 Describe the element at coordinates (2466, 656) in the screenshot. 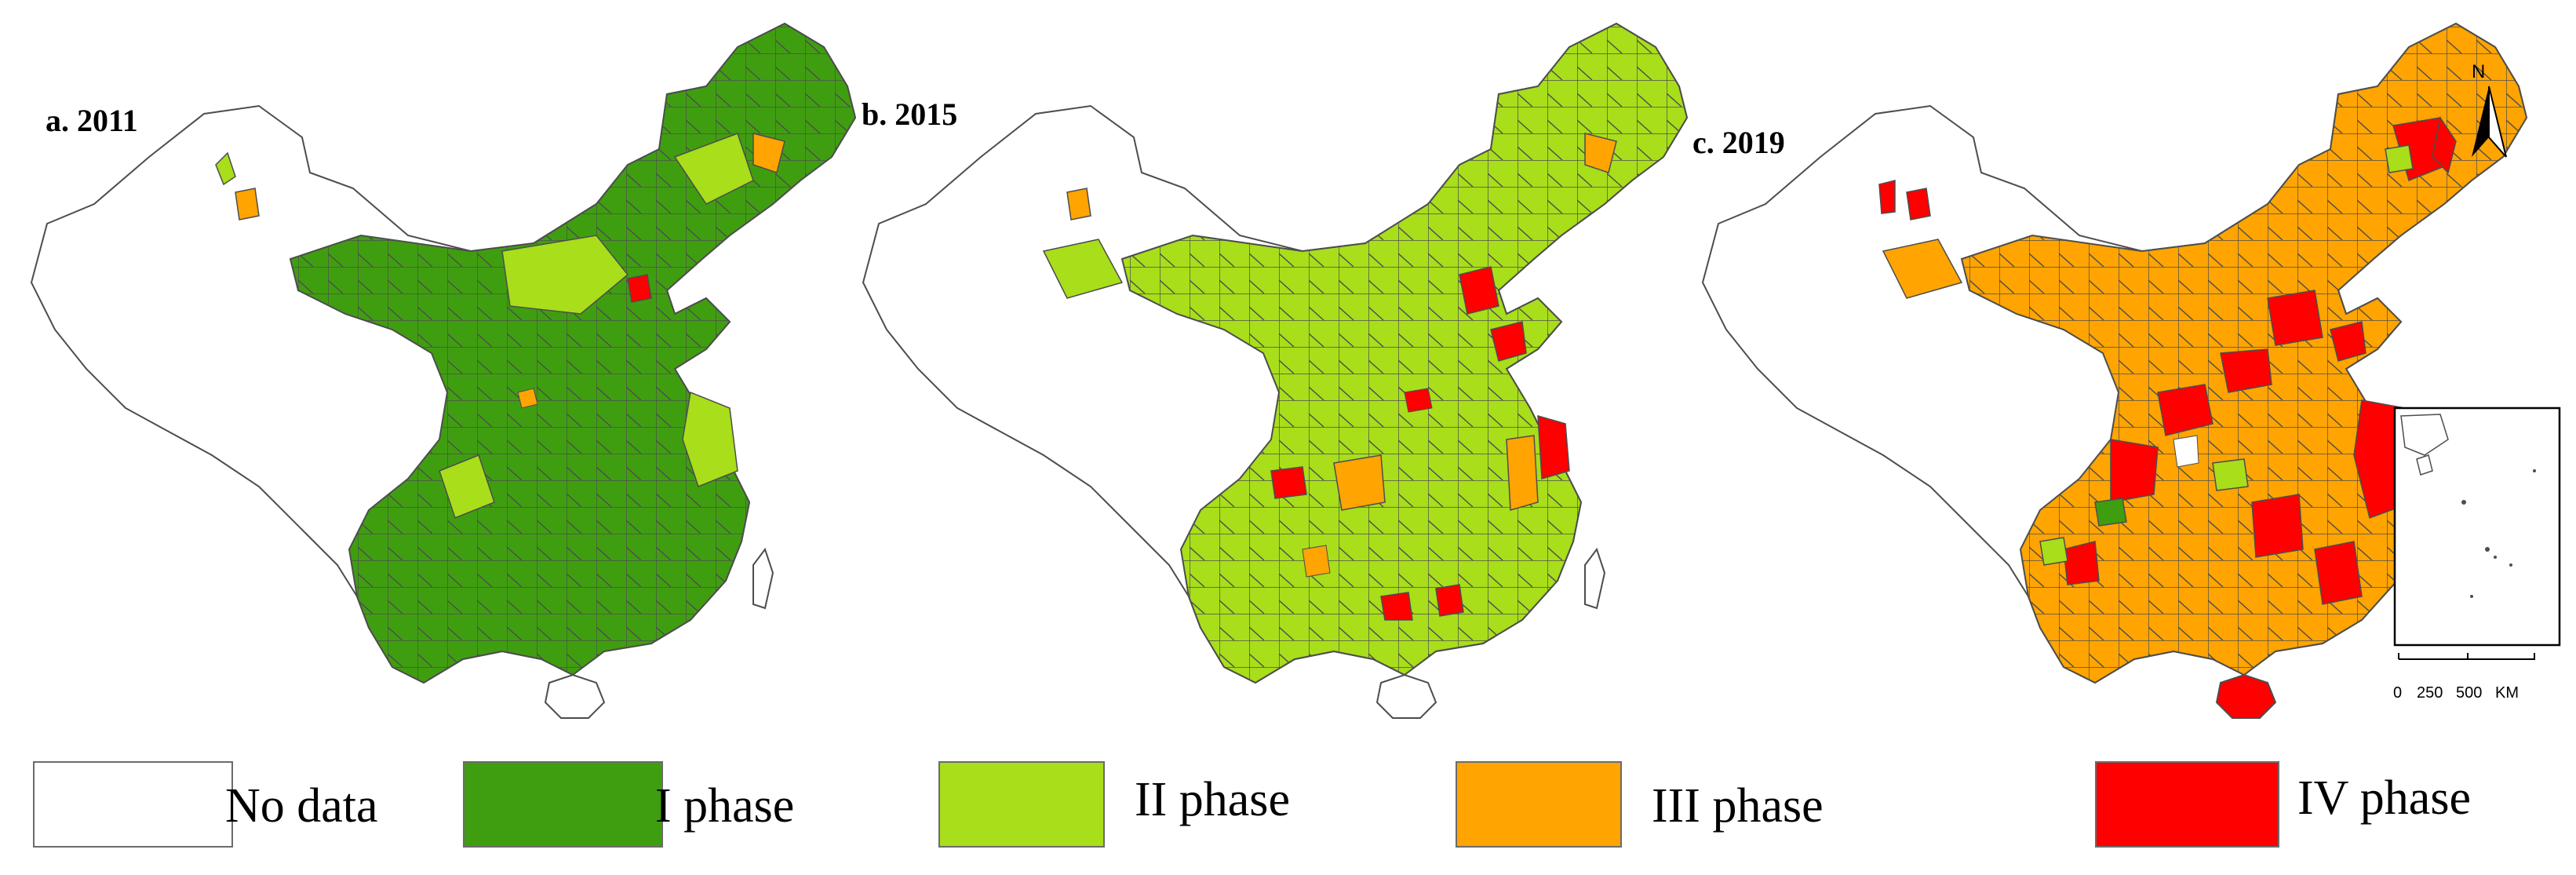

I see `scale-bar` at that location.